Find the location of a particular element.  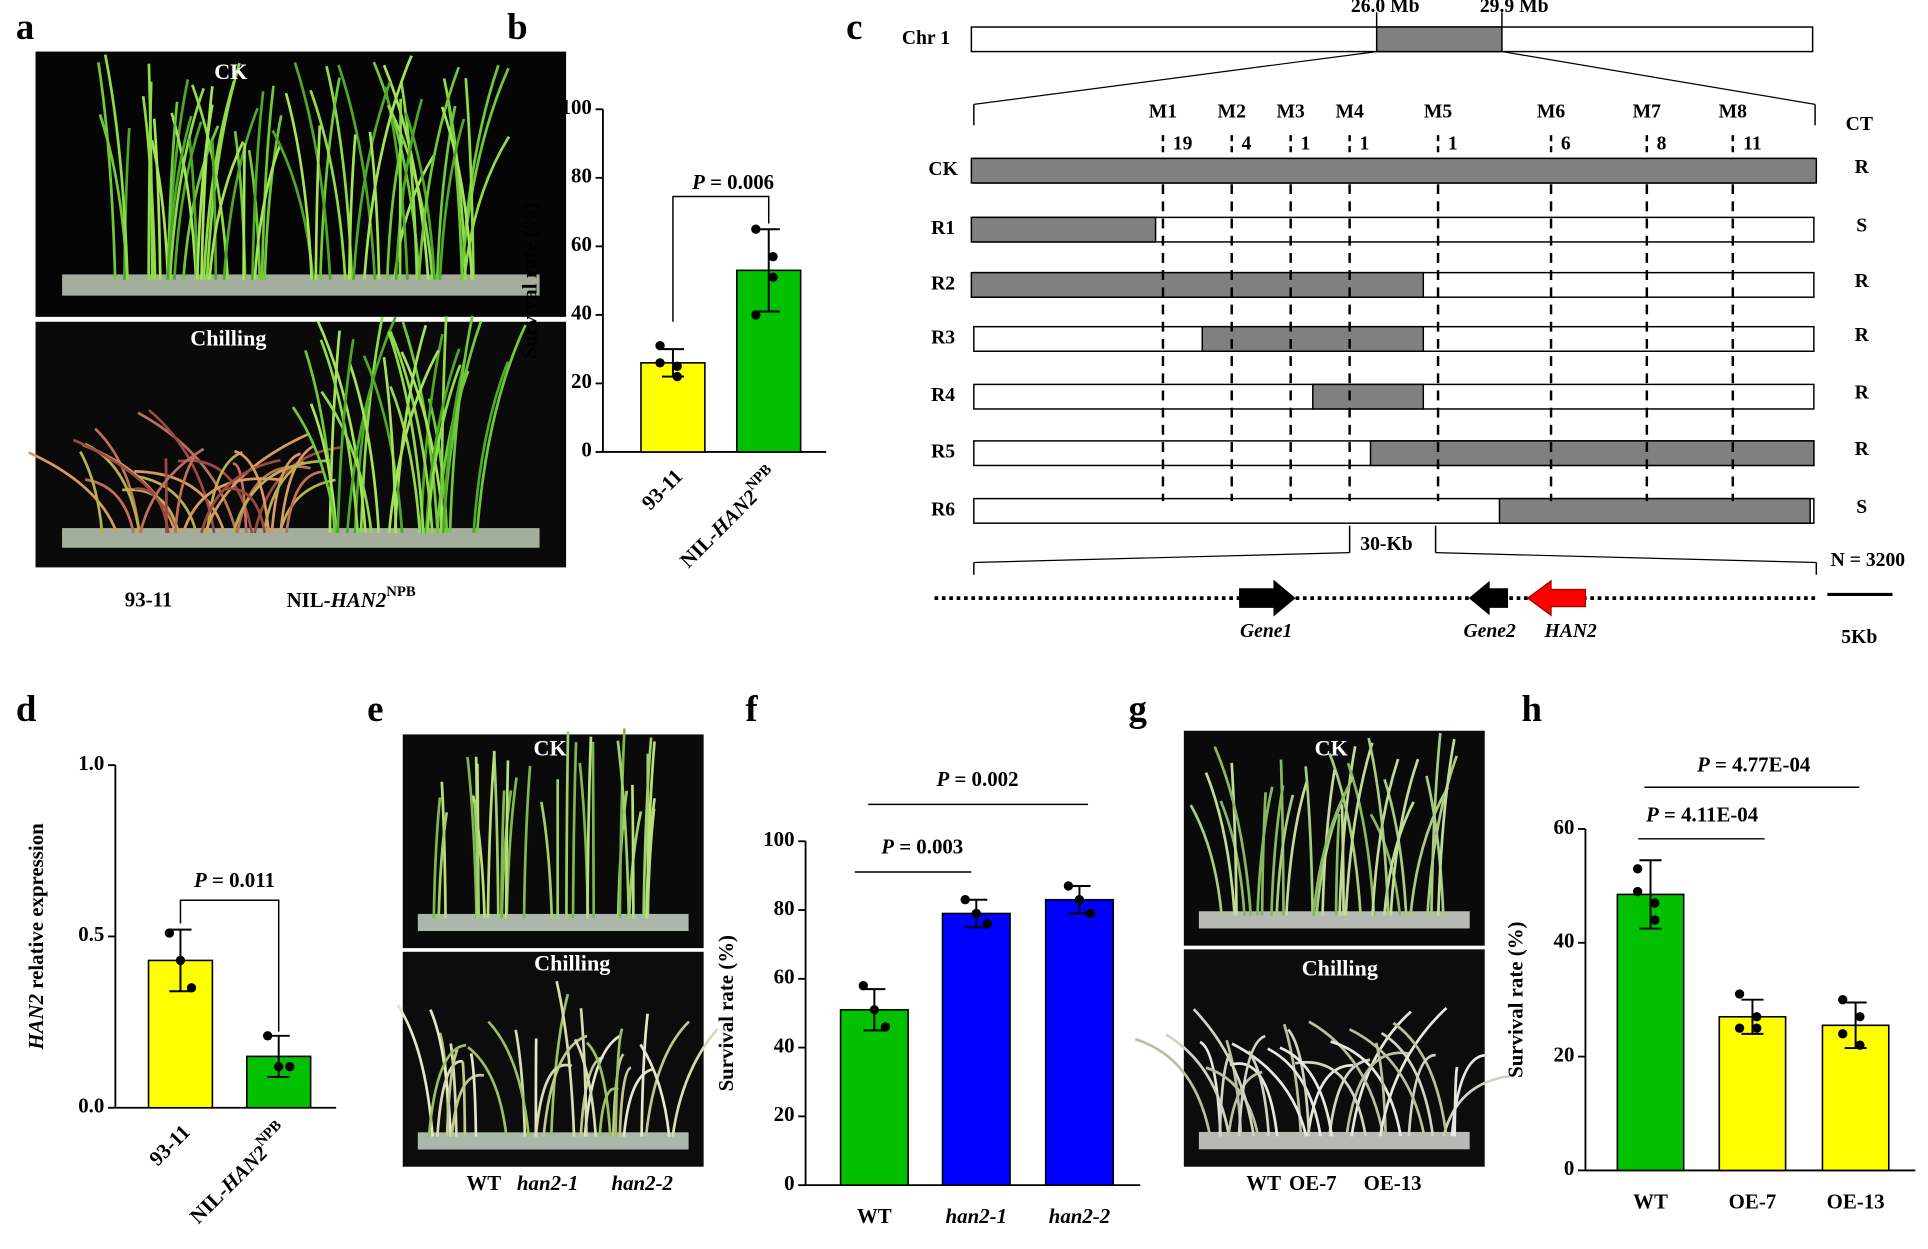

genotype-label: OE-13 is located at coordinates (1393, 1183).